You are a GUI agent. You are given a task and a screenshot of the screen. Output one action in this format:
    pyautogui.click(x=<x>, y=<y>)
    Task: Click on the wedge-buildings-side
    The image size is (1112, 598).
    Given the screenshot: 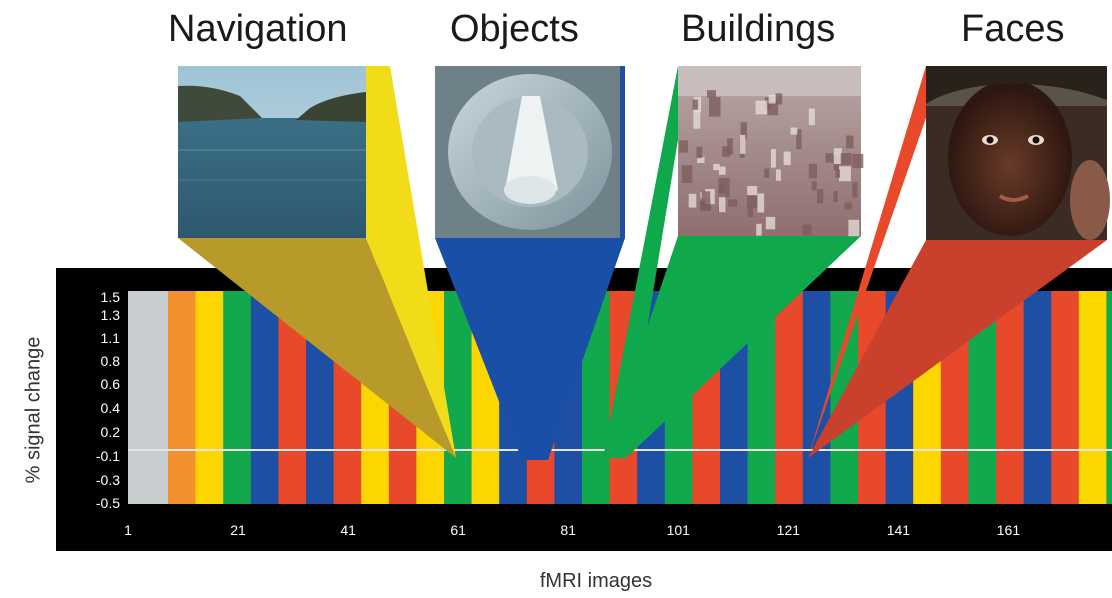 What is the action you would take?
    pyautogui.click(x=646, y=262)
    